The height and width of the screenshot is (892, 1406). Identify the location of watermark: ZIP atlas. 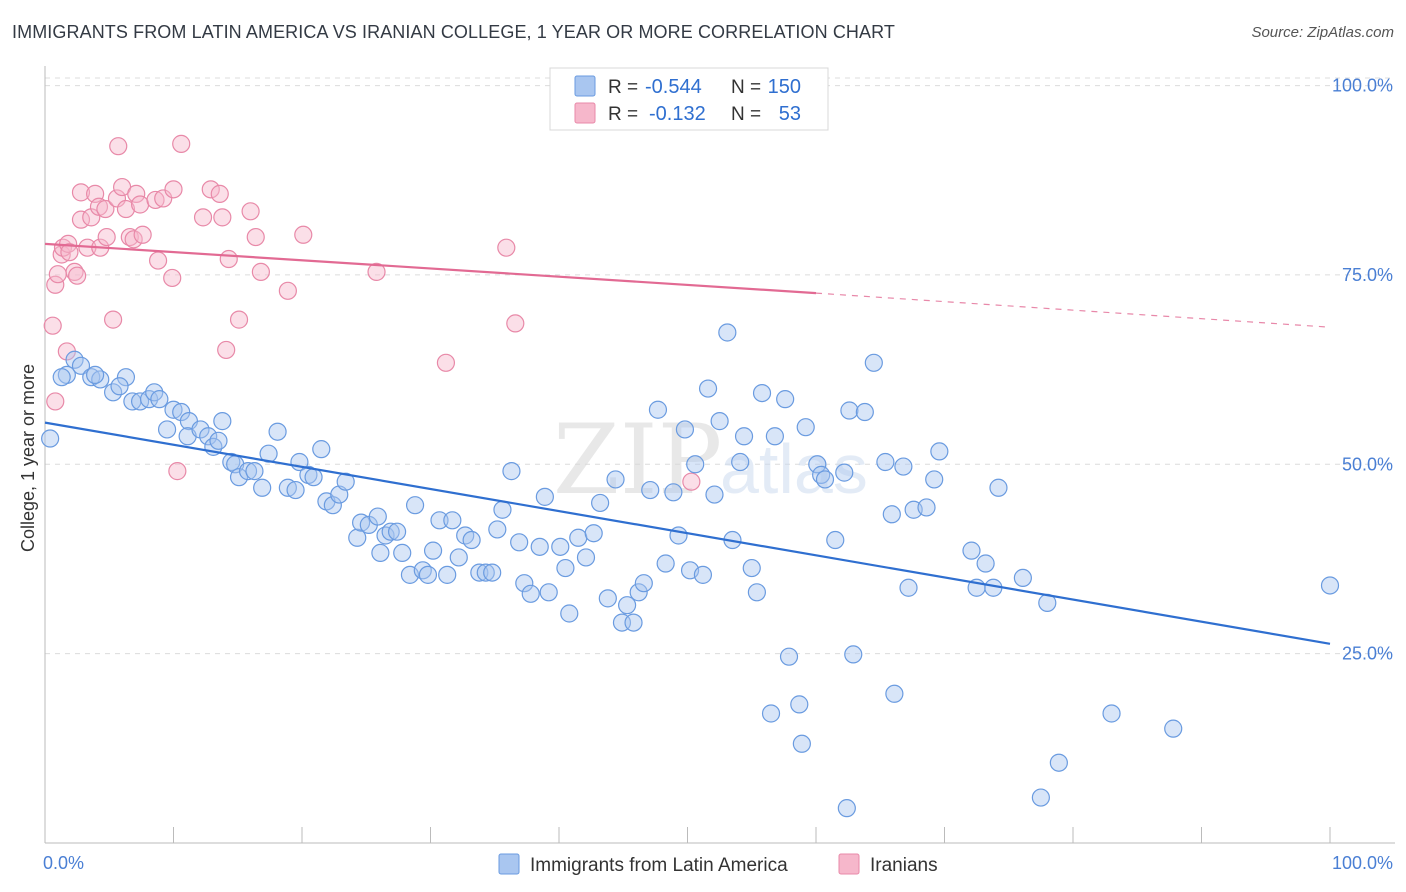
(710, 460).